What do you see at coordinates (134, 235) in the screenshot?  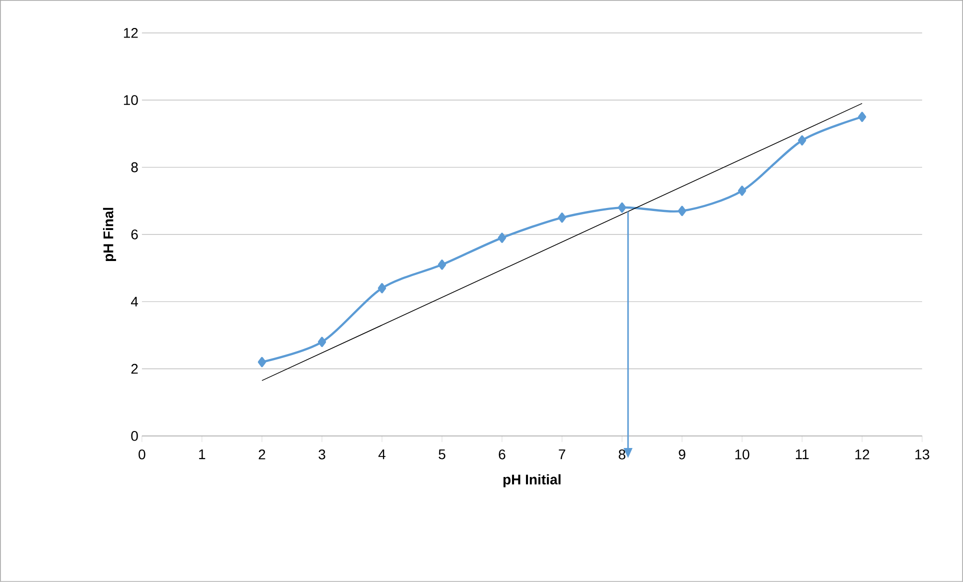 I see `y-tick-label: 6` at bounding box center [134, 235].